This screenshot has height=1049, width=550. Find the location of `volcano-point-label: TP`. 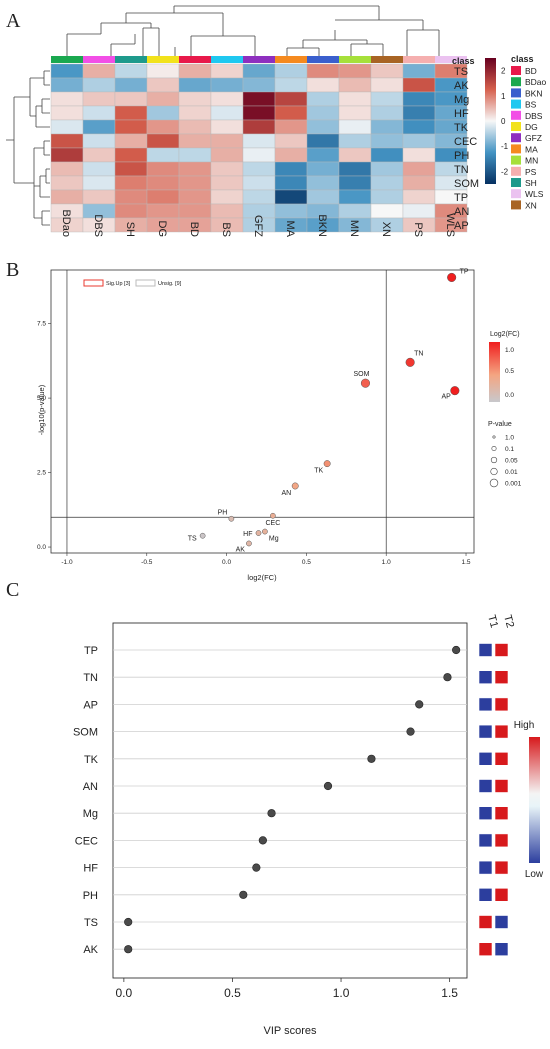

volcano-point-label: TP is located at coordinates (464, 271).